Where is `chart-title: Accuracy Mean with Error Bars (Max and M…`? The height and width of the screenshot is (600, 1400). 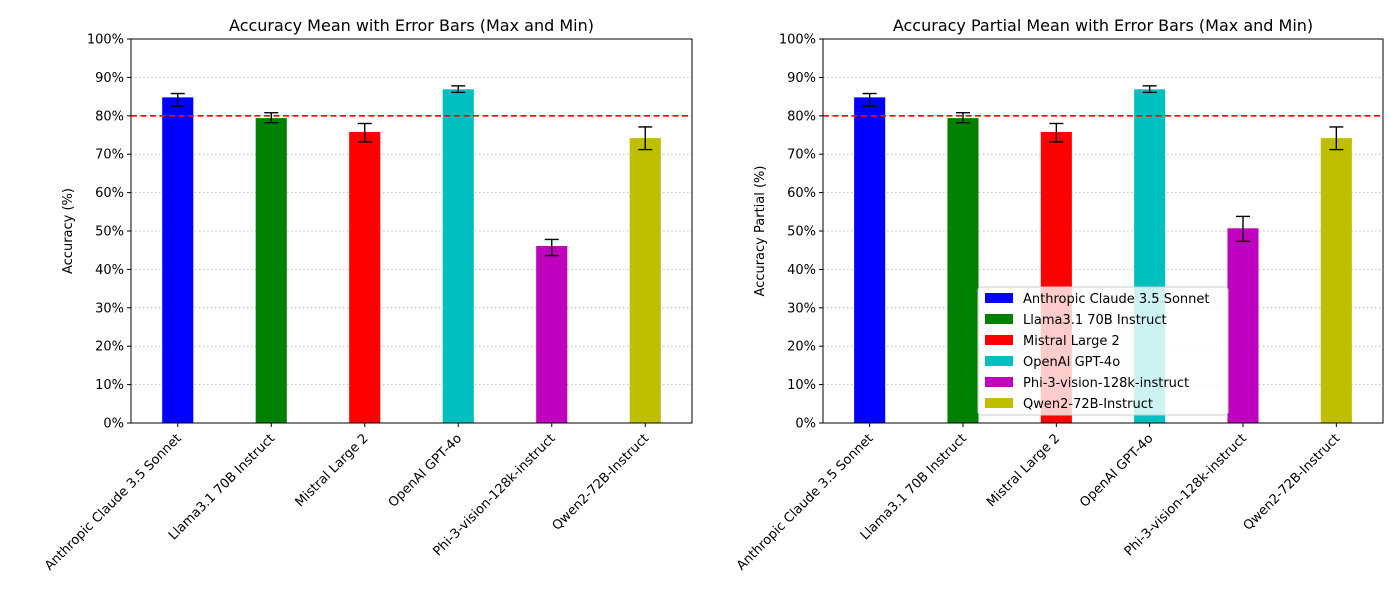 chart-title: Accuracy Mean with Error Bars (Max and M… is located at coordinates (411, 25).